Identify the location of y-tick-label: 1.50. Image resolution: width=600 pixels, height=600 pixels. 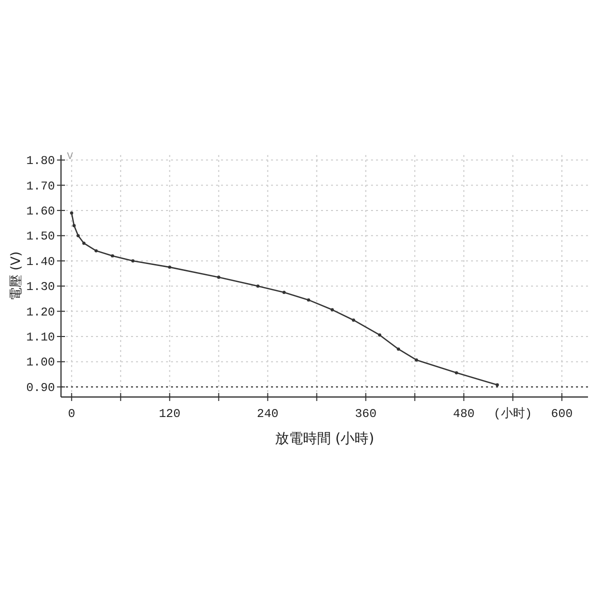
(40, 237).